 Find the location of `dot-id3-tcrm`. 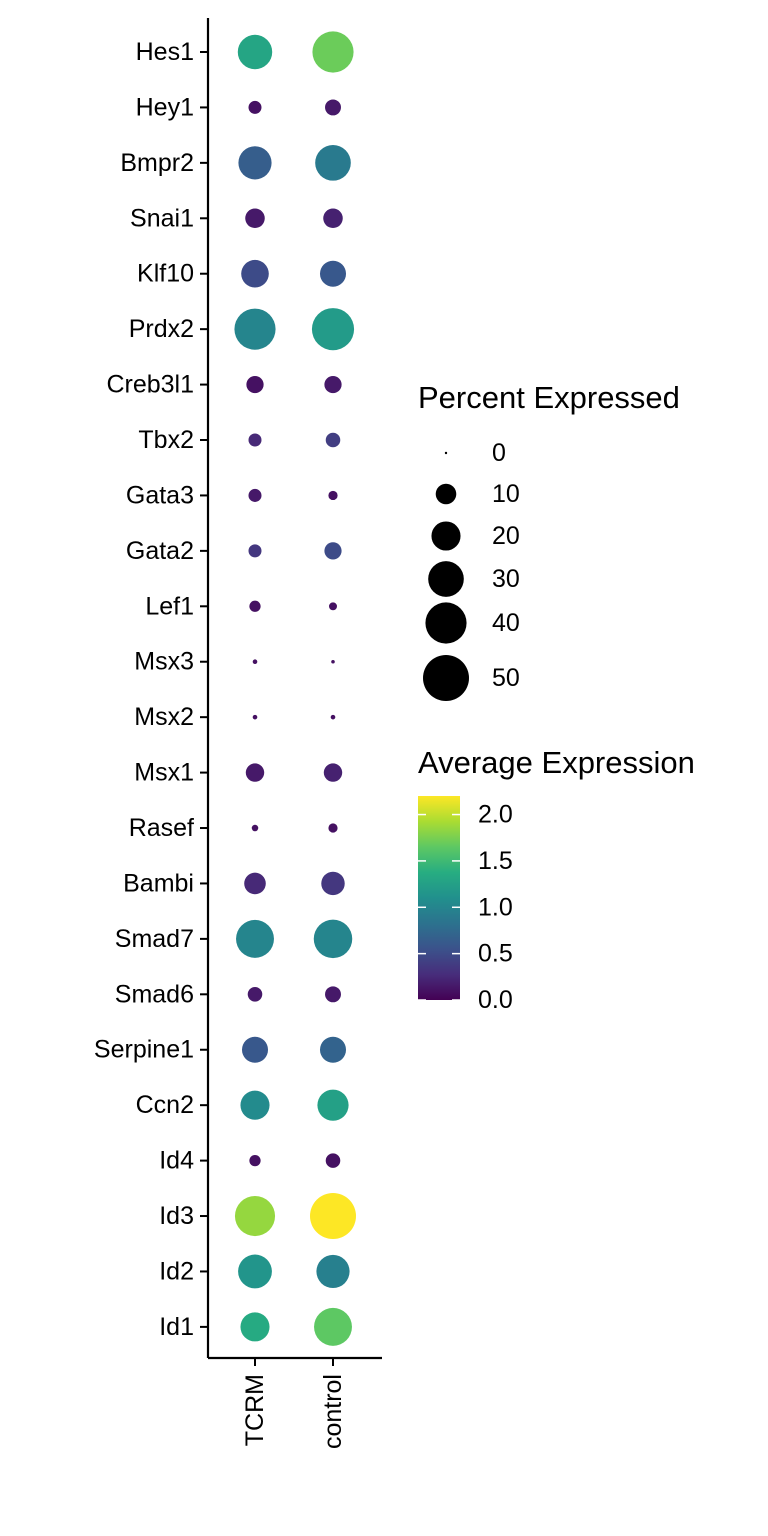

dot-id3-tcrm is located at coordinates (255, 1216).